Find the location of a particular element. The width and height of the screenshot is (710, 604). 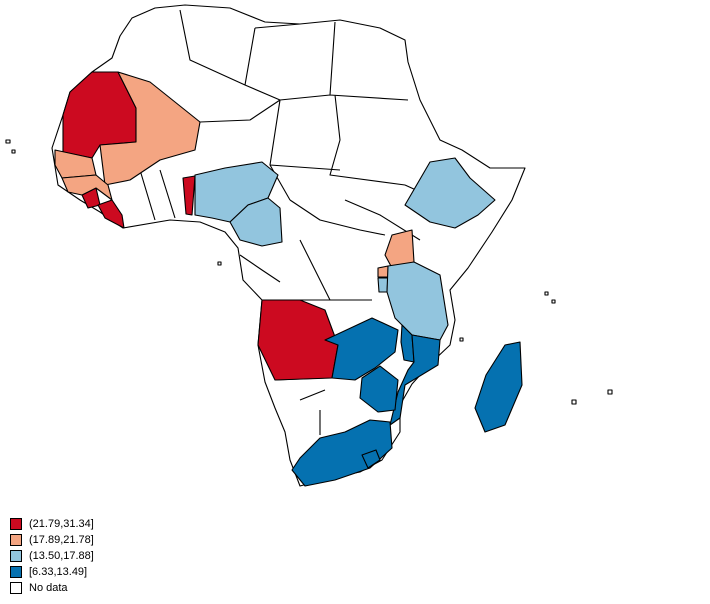

island-seychelles is located at coordinates (550, 297).